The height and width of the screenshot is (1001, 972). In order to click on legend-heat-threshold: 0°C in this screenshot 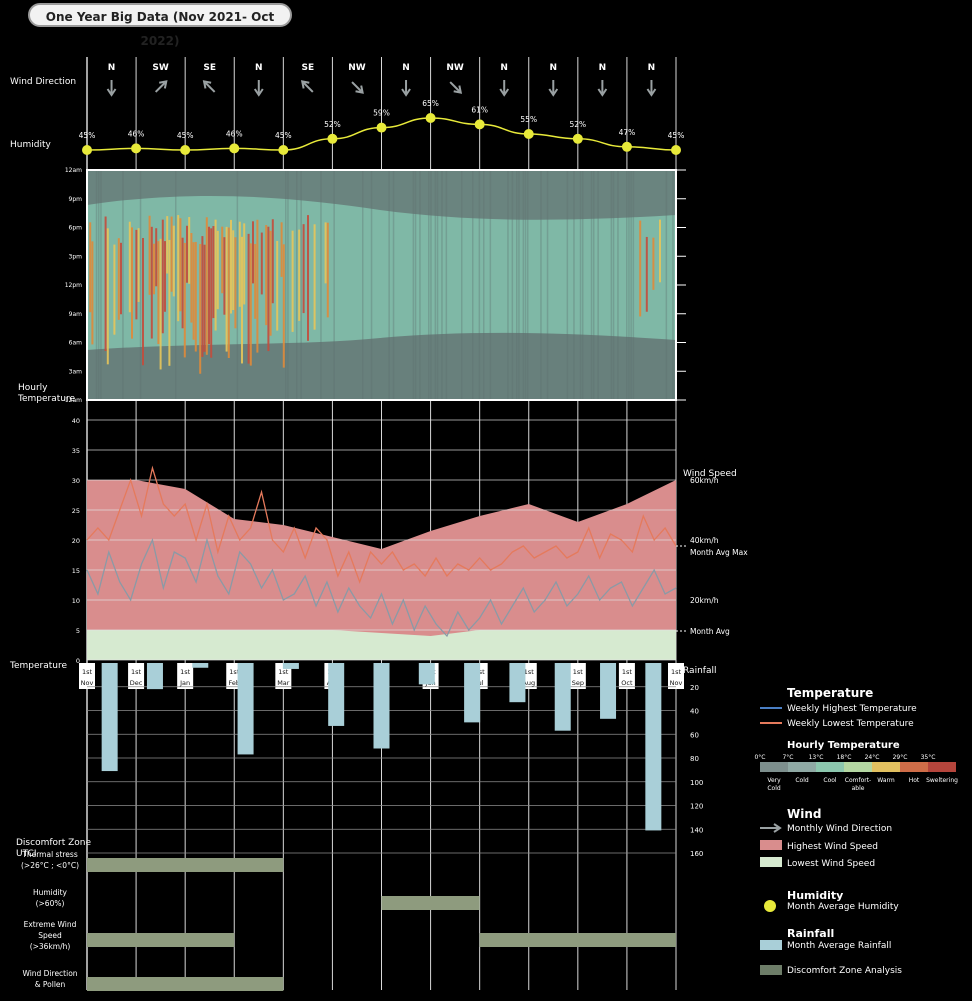, I will do `click(759, 757)`.